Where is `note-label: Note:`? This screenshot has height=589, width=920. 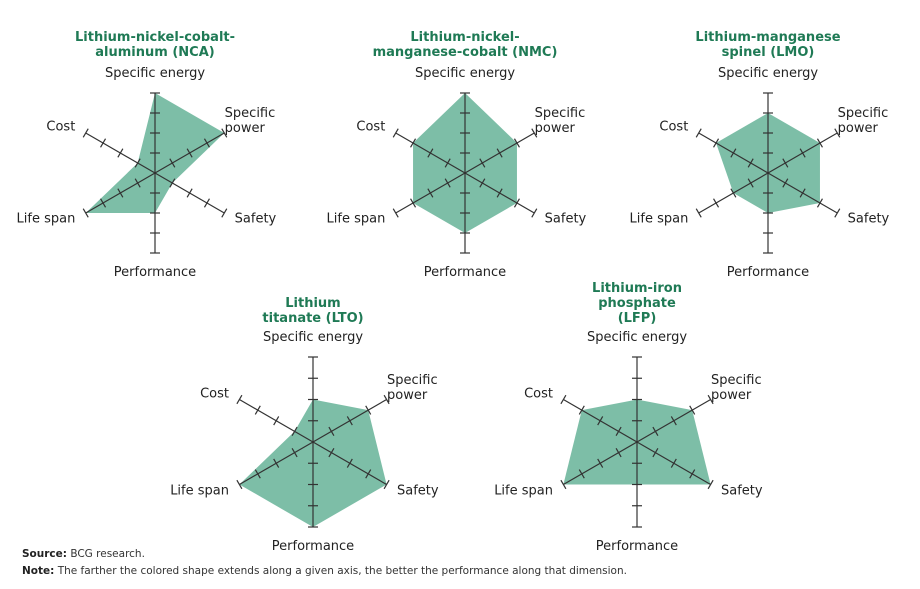 note-label: Note: is located at coordinates (38, 571).